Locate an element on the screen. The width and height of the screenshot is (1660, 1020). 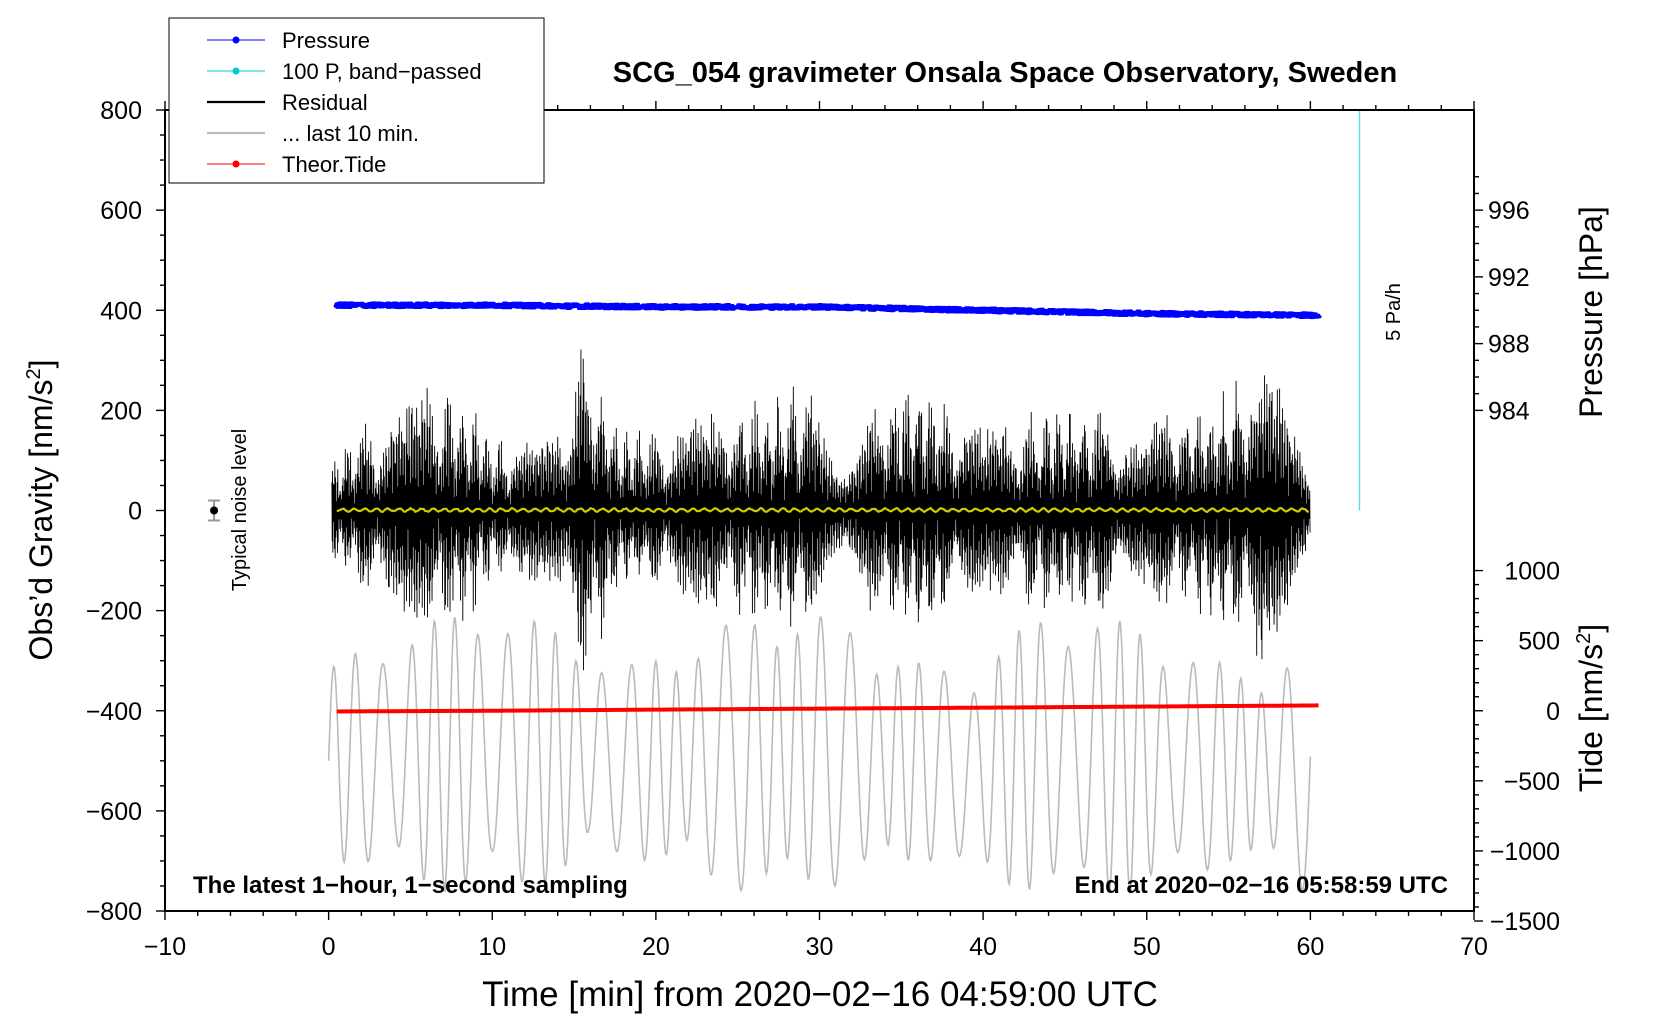
legend-label: ... last 10 min. is located at coordinates (350, 133).